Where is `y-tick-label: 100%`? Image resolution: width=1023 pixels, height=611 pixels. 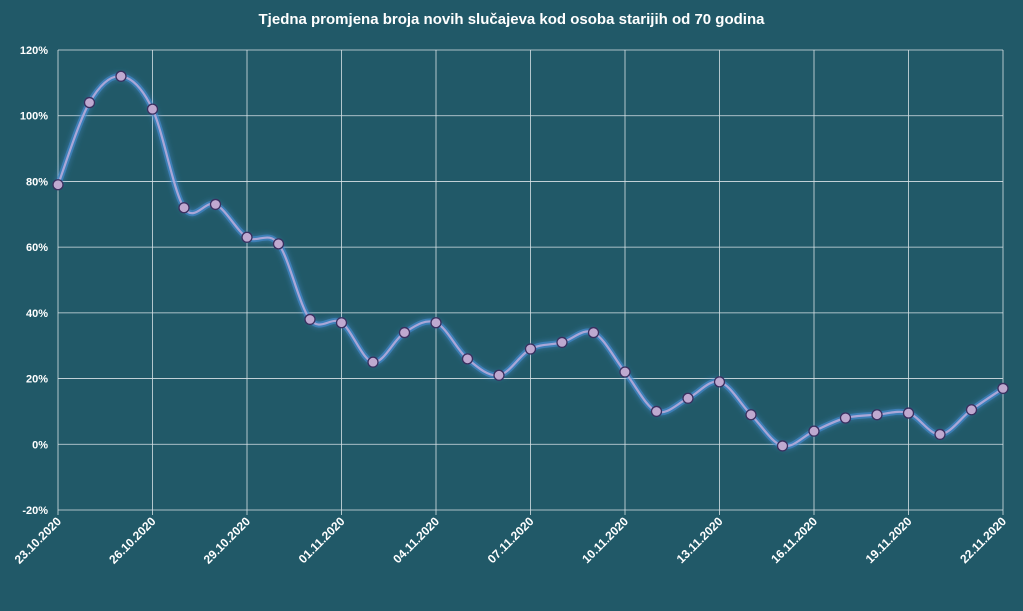
y-tick-label: 100% is located at coordinates (34, 117).